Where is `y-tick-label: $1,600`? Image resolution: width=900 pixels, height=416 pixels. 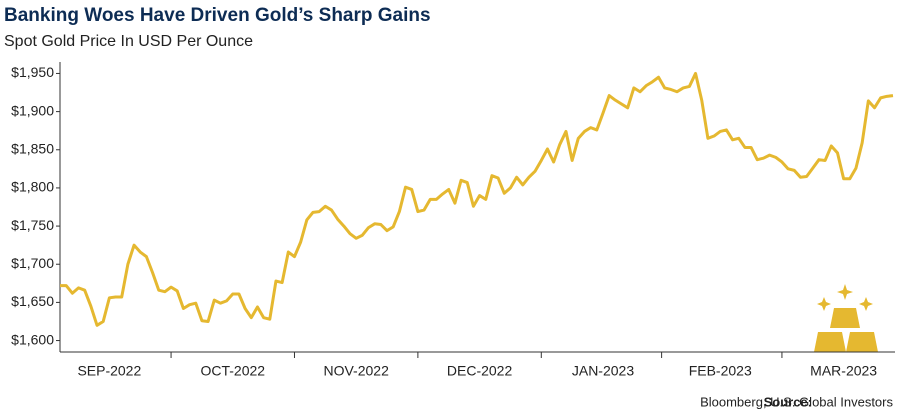 y-tick-label: $1,600 is located at coordinates (32, 339).